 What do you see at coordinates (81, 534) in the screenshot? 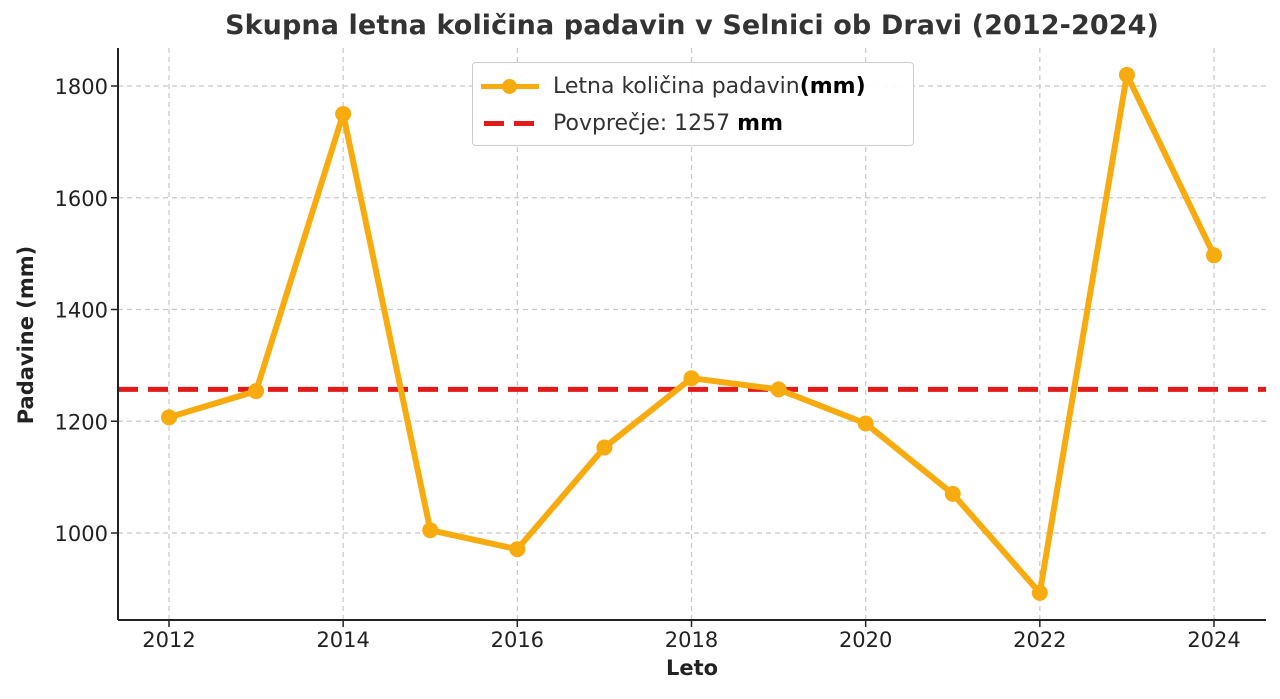
I see `y-tick-label: 1000` at bounding box center [81, 534].